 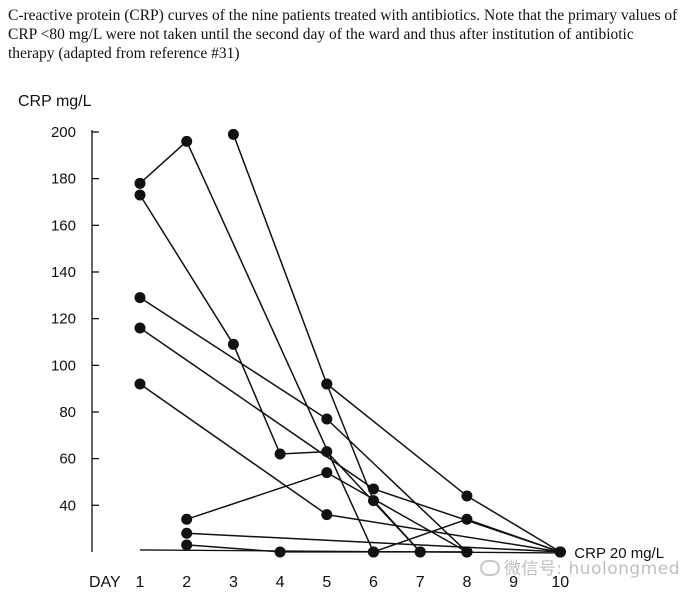 I want to click on series-line, so click(x=373, y=542).